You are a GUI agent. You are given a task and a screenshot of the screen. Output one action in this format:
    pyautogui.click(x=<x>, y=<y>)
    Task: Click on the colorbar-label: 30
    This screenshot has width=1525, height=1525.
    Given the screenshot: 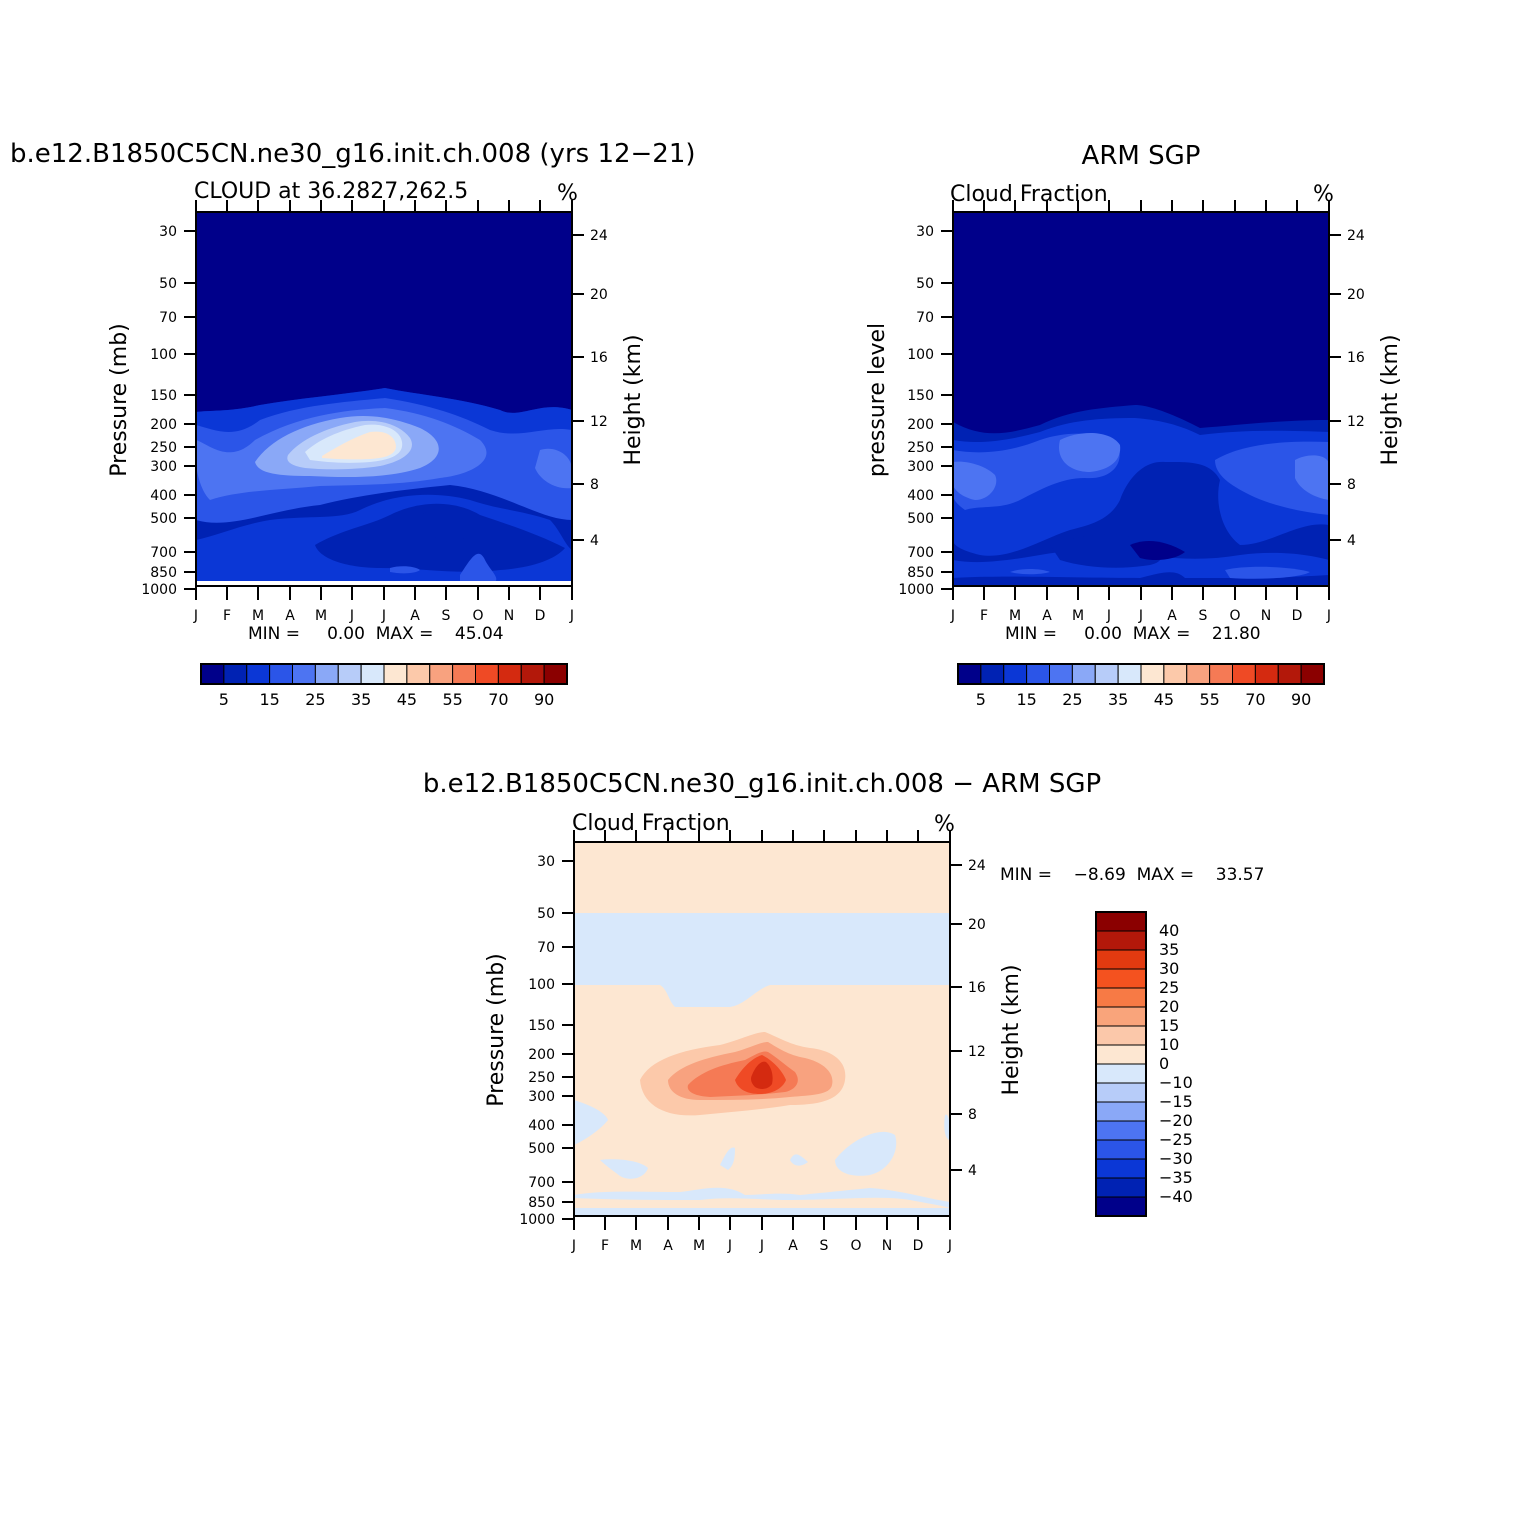 What is the action you would take?
    pyautogui.click(x=1169, y=968)
    